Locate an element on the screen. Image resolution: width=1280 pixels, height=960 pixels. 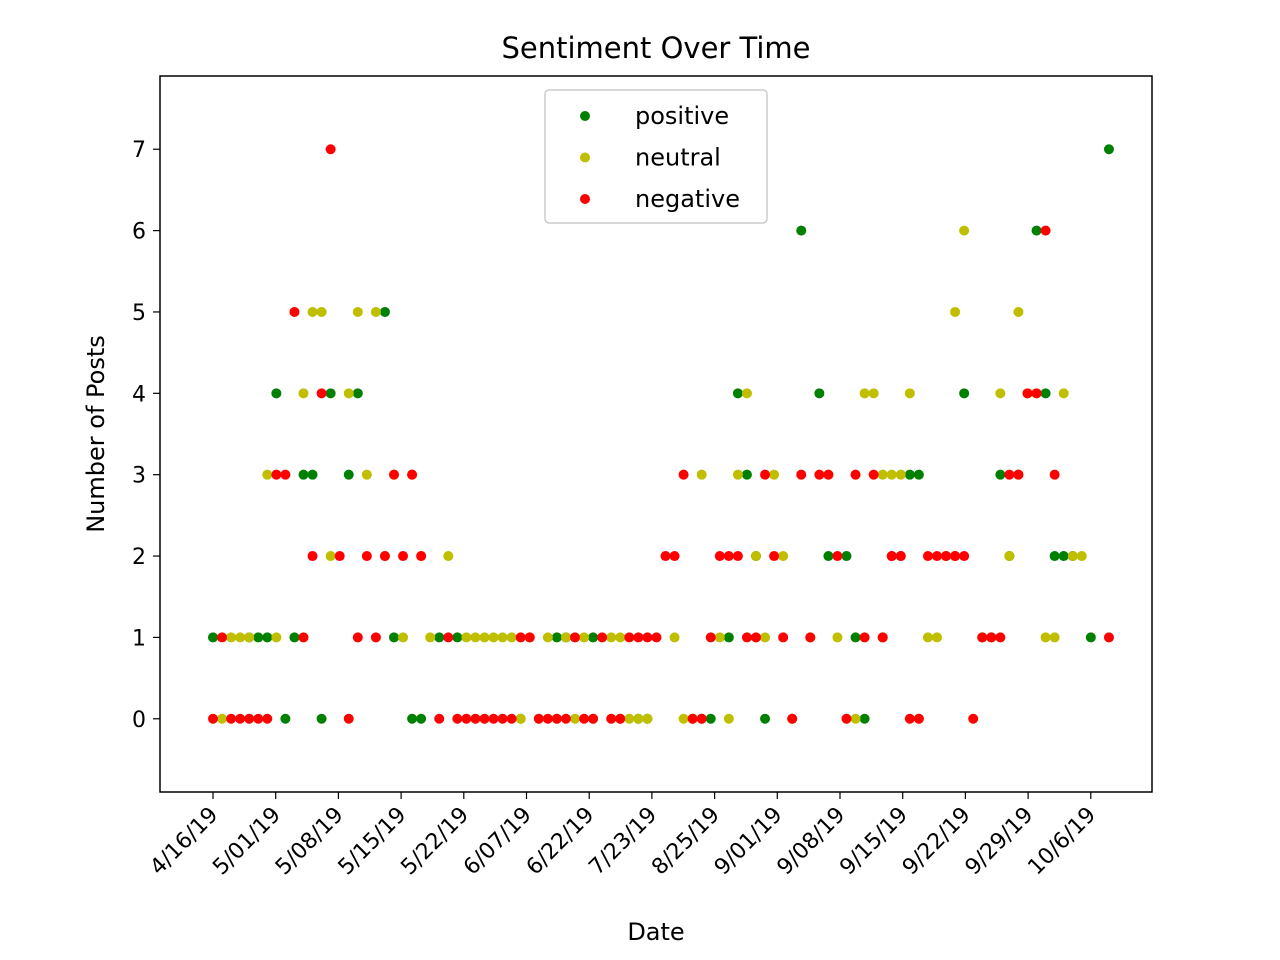
x-tick-label: 9/15/19 is located at coordinates (874, 842).